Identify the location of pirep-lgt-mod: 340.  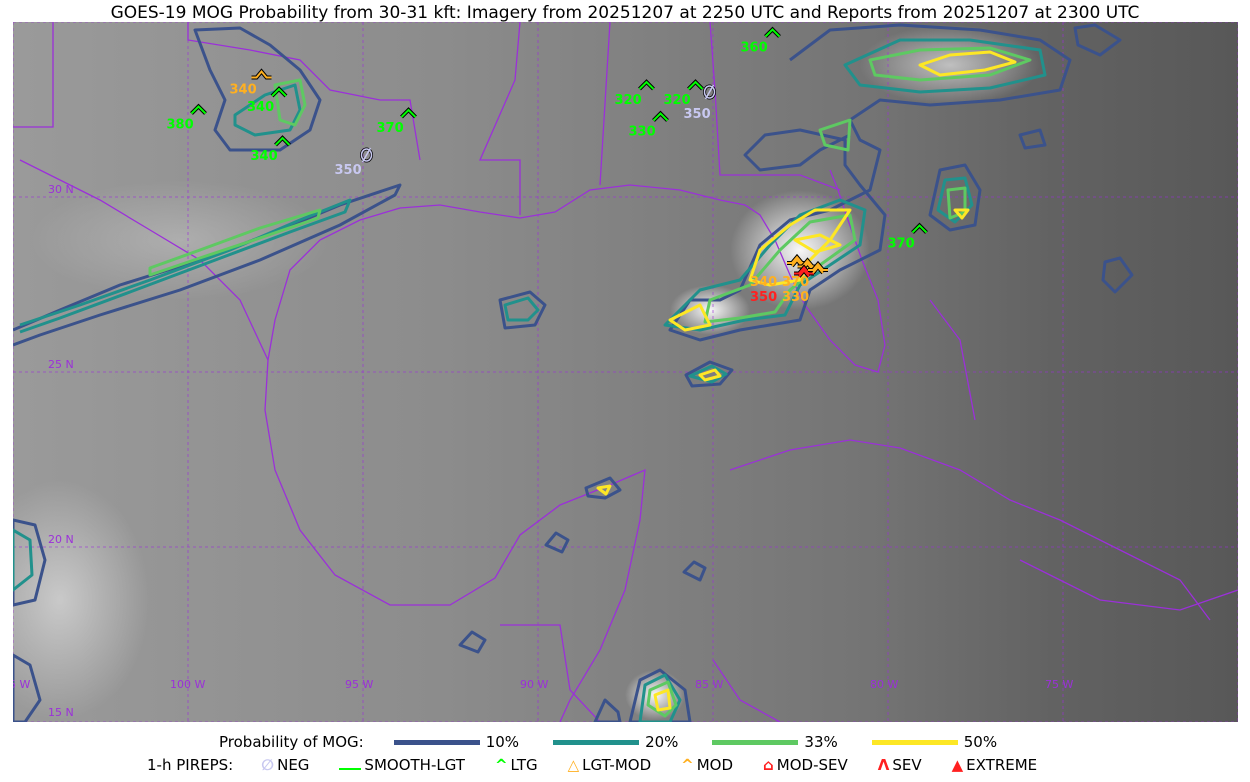
(251, 83).